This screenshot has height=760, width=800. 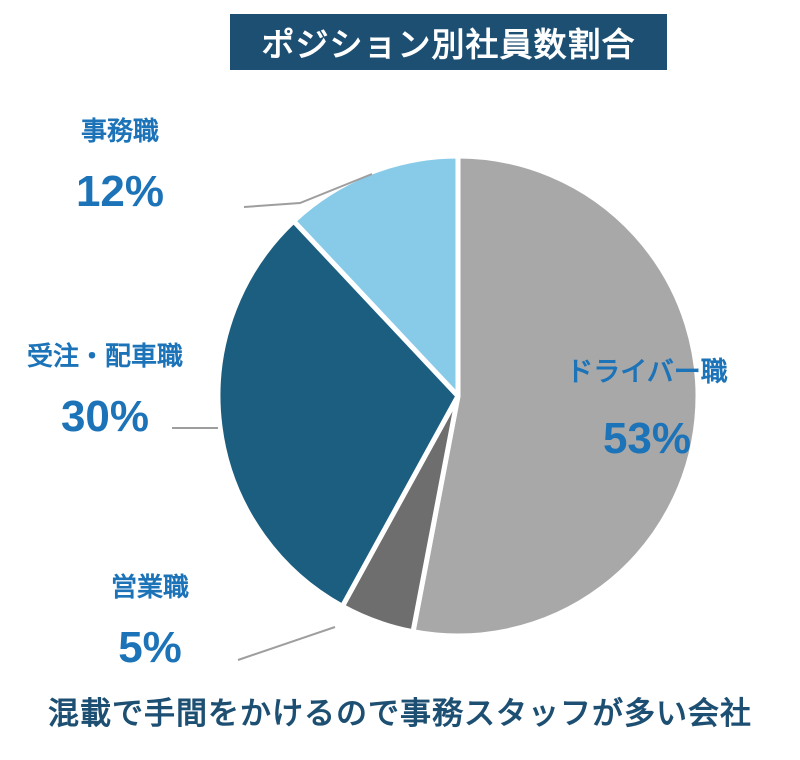 What do you see at coordinates (120, 132) in the screenshot?
I see `slice-label: 事務職` at bounding box center [120, 132].